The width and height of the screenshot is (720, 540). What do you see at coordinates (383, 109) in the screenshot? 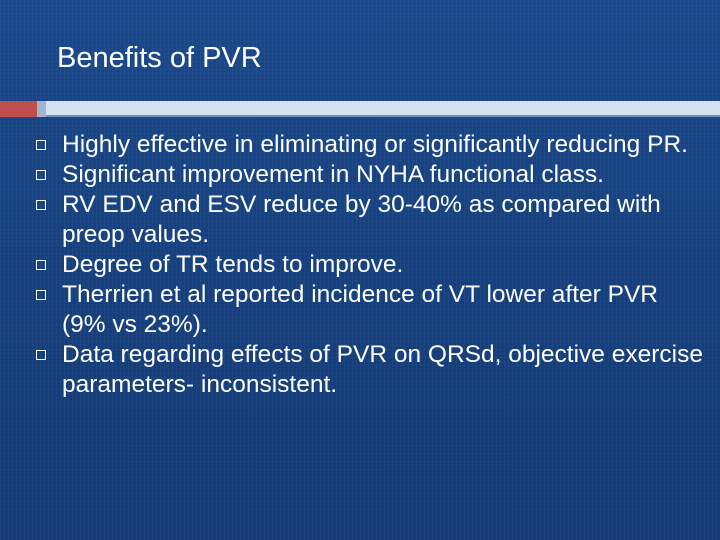
I see `divider-accent-light` at bounding box center [383, 109].